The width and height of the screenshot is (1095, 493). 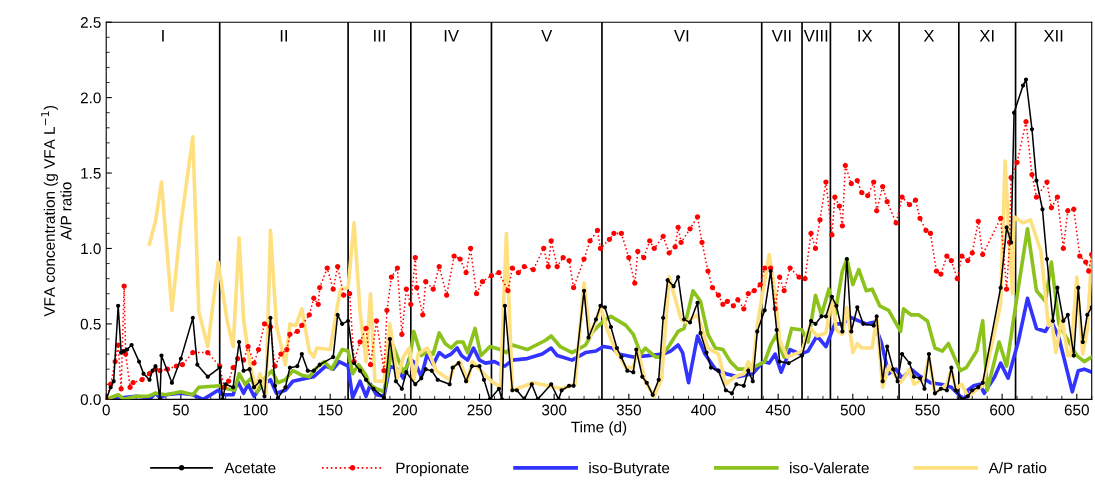 What do you see at coordinates (778, 410) in the screenshot?
I see `x-tick-label: 450` at bounding box center [778, 410].